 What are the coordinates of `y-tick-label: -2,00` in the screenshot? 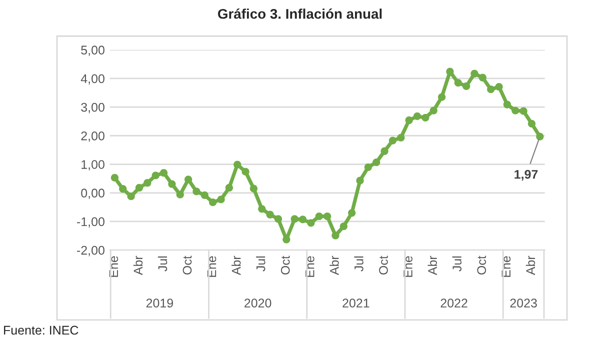 It's located at (90, 251).